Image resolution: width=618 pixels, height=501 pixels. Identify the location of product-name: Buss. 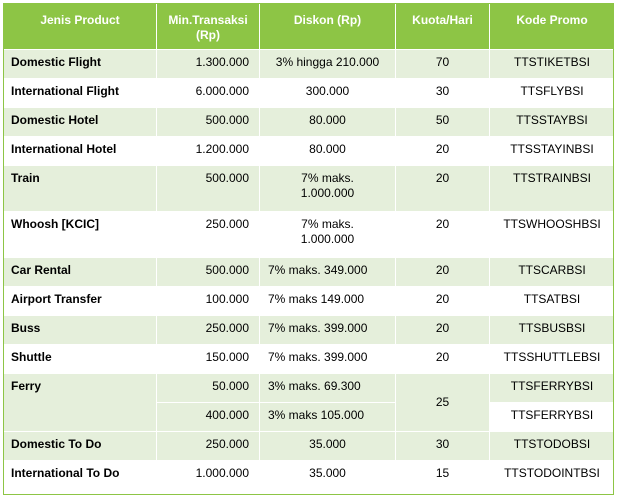
(80, 330).